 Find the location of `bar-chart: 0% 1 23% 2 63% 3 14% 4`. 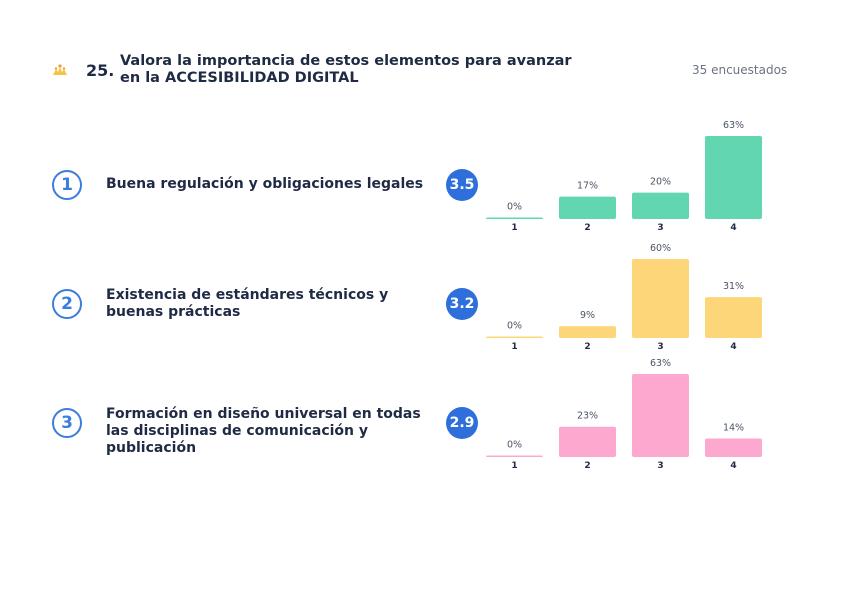

bar-chart: 0% 1 23% 2 63% 3 14% 4 is located at coordinates (624, 414).